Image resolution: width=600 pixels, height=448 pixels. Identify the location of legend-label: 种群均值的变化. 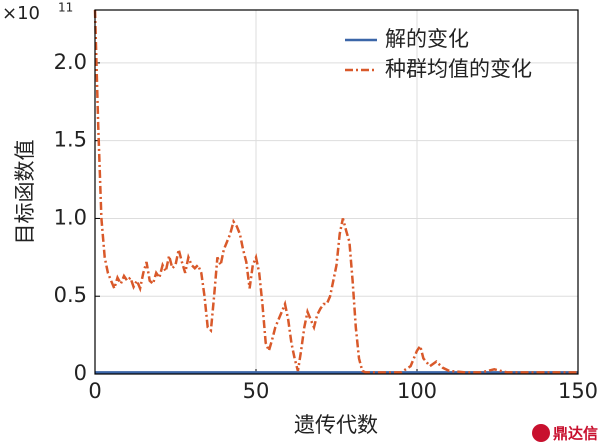
(458, 69).